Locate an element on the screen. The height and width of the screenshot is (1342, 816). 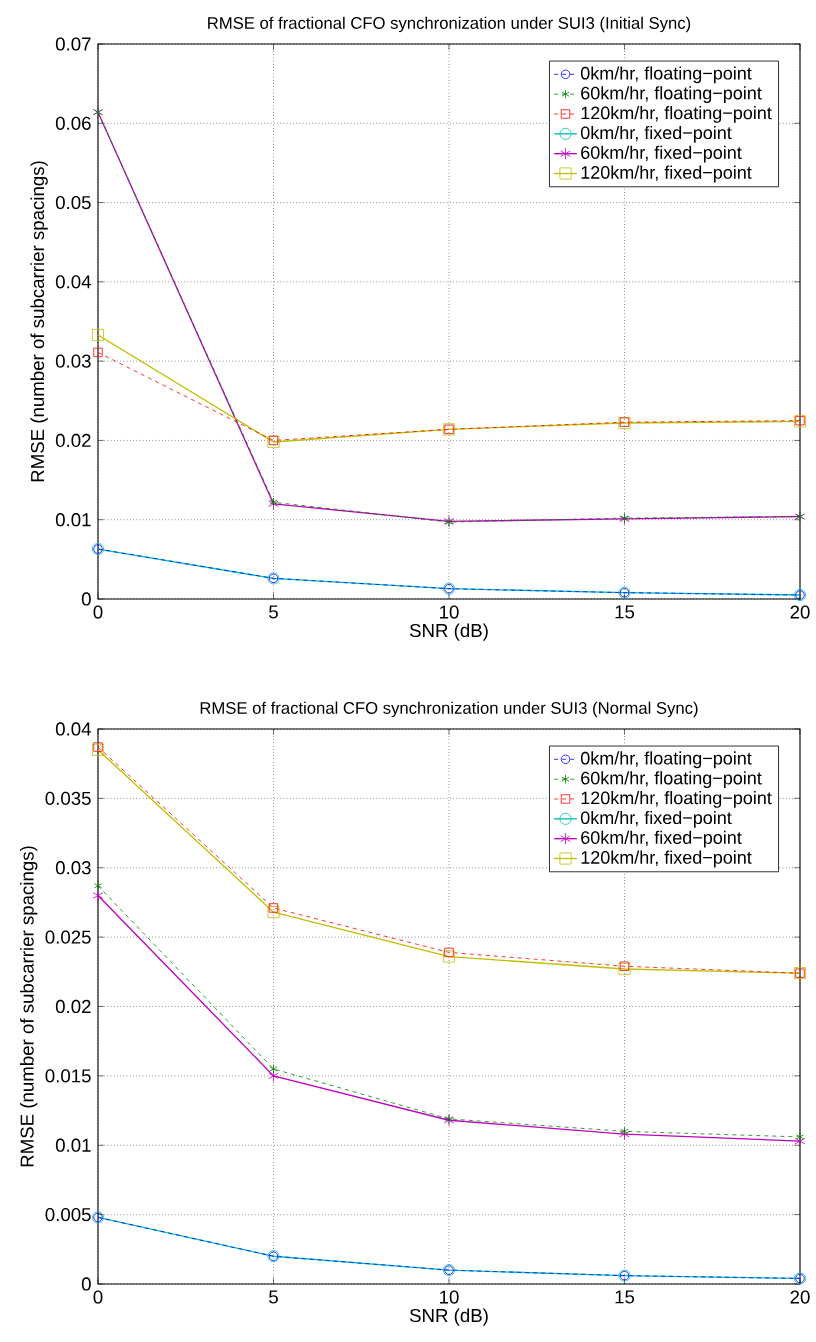
chart-title: RMSE of fractional CFO synchronization under SUI3 (Normal Sync) is located at coordinates (449, 709).